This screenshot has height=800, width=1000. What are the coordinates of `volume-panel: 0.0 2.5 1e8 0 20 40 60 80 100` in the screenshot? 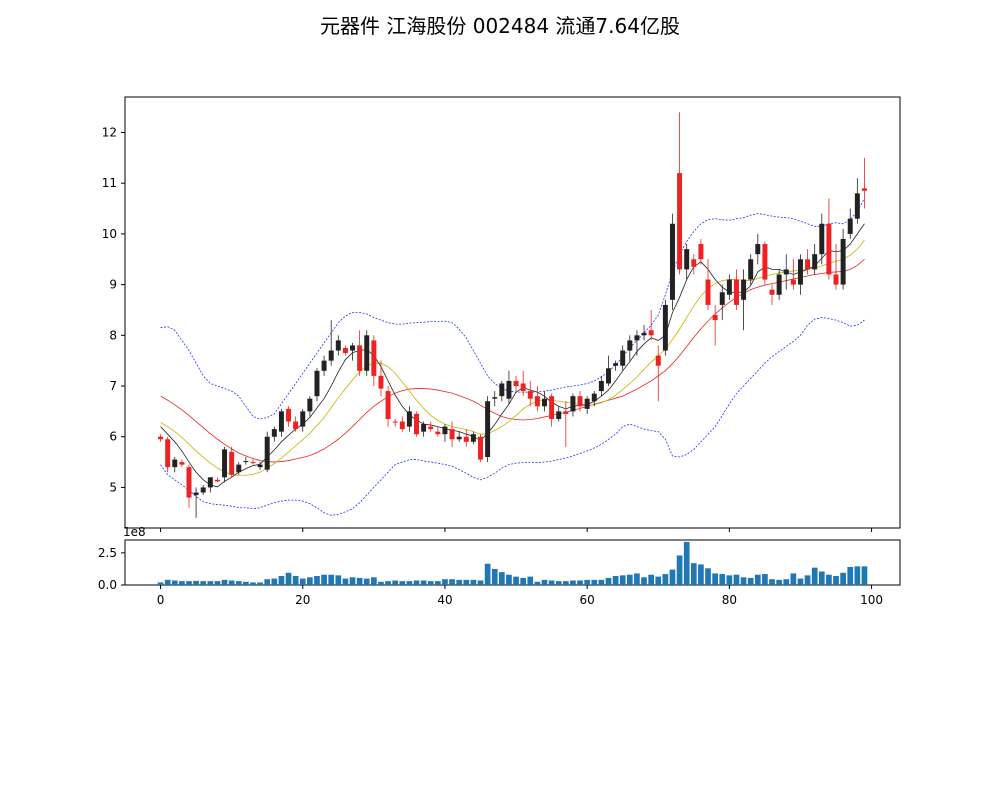 It's located at (499, 566).